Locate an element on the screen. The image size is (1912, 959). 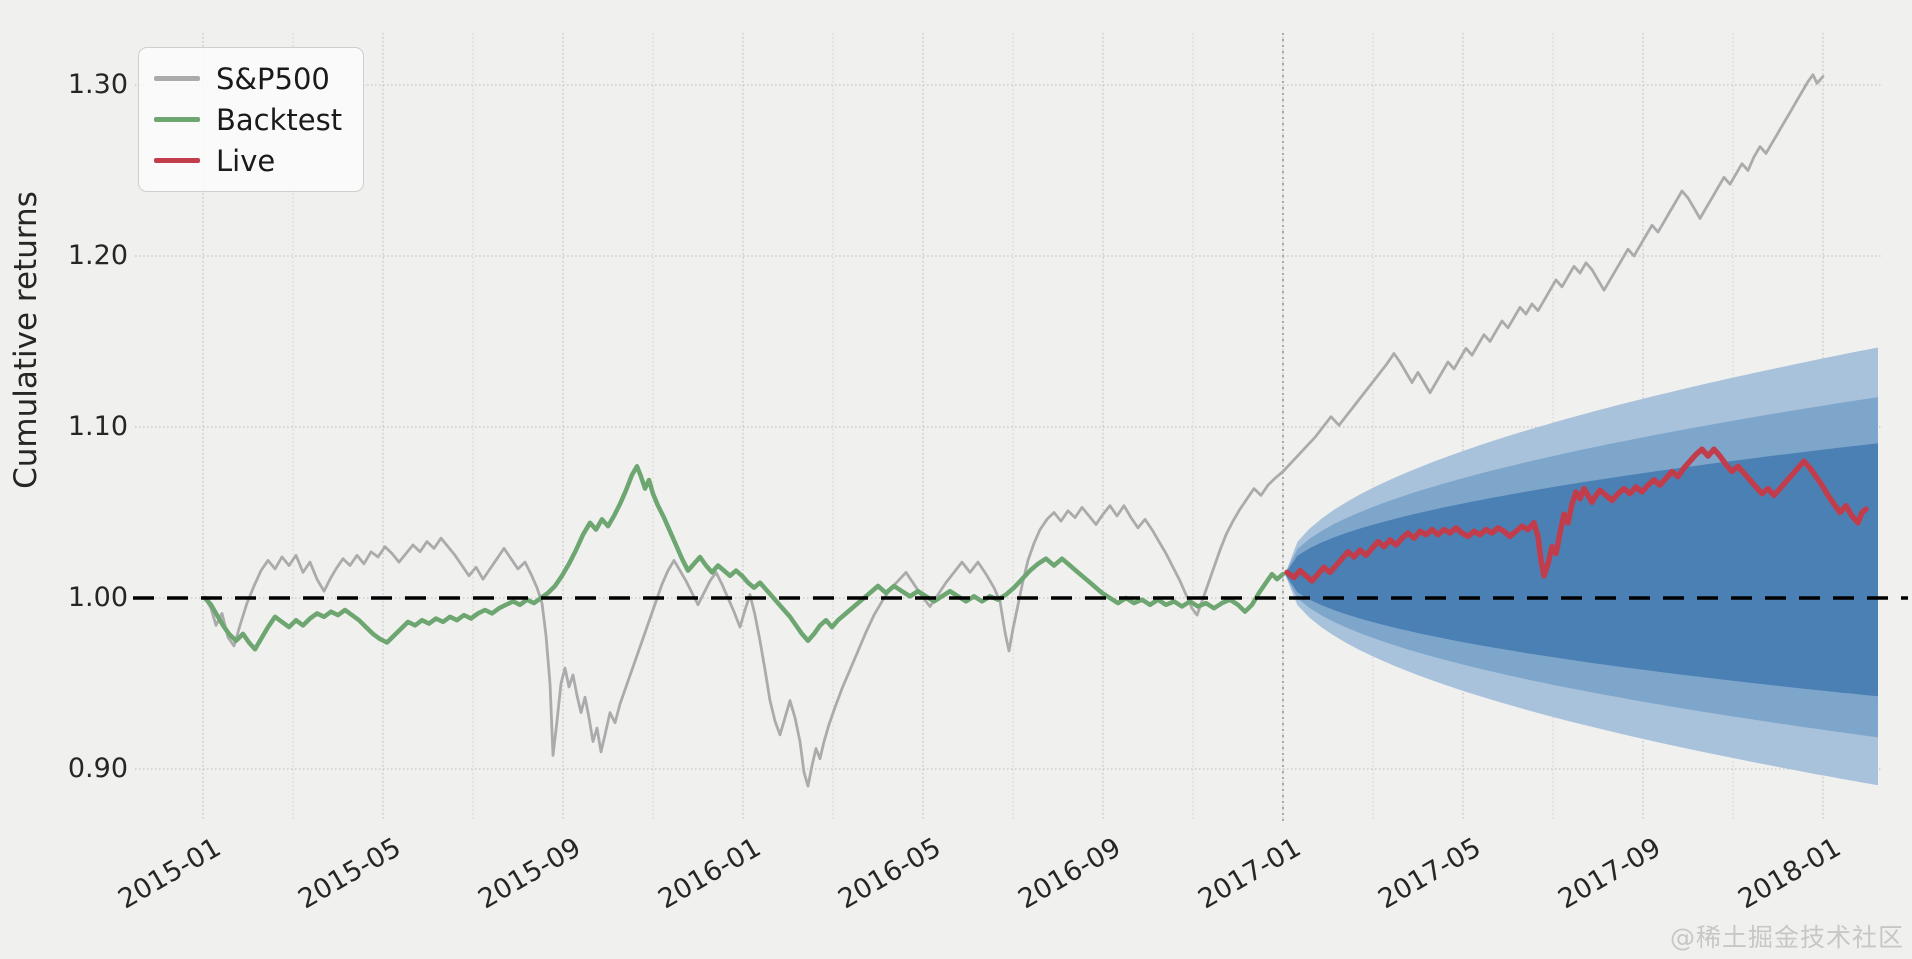
legend-box: S&P500 Backtest Live is located at coordinates (251, 119).